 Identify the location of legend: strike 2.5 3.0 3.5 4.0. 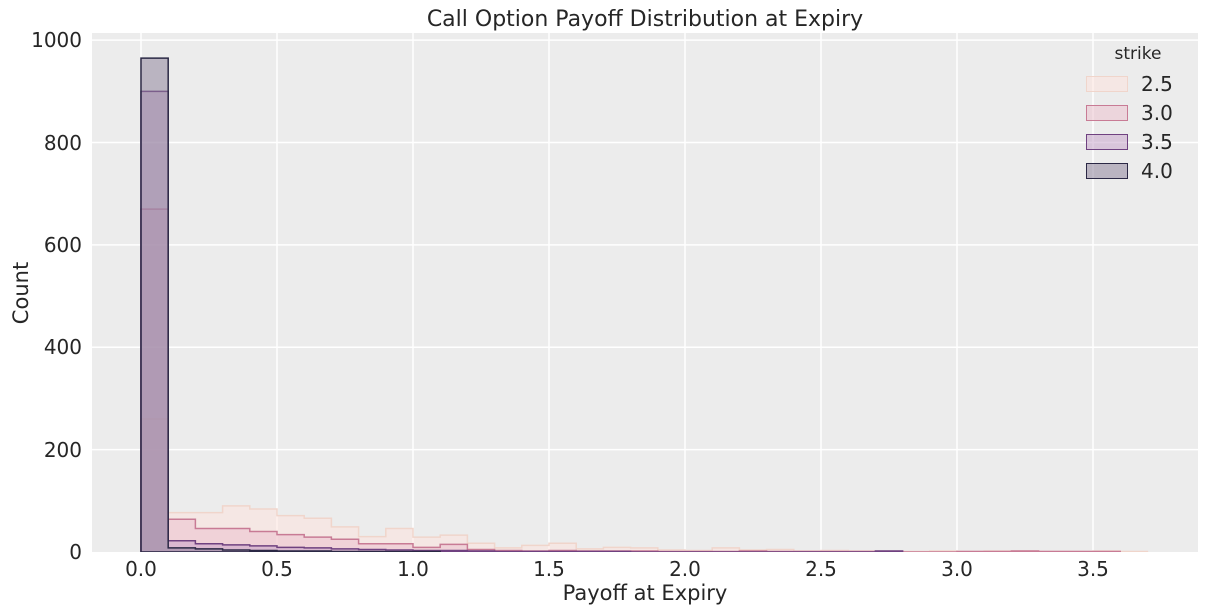
(1148, 114).